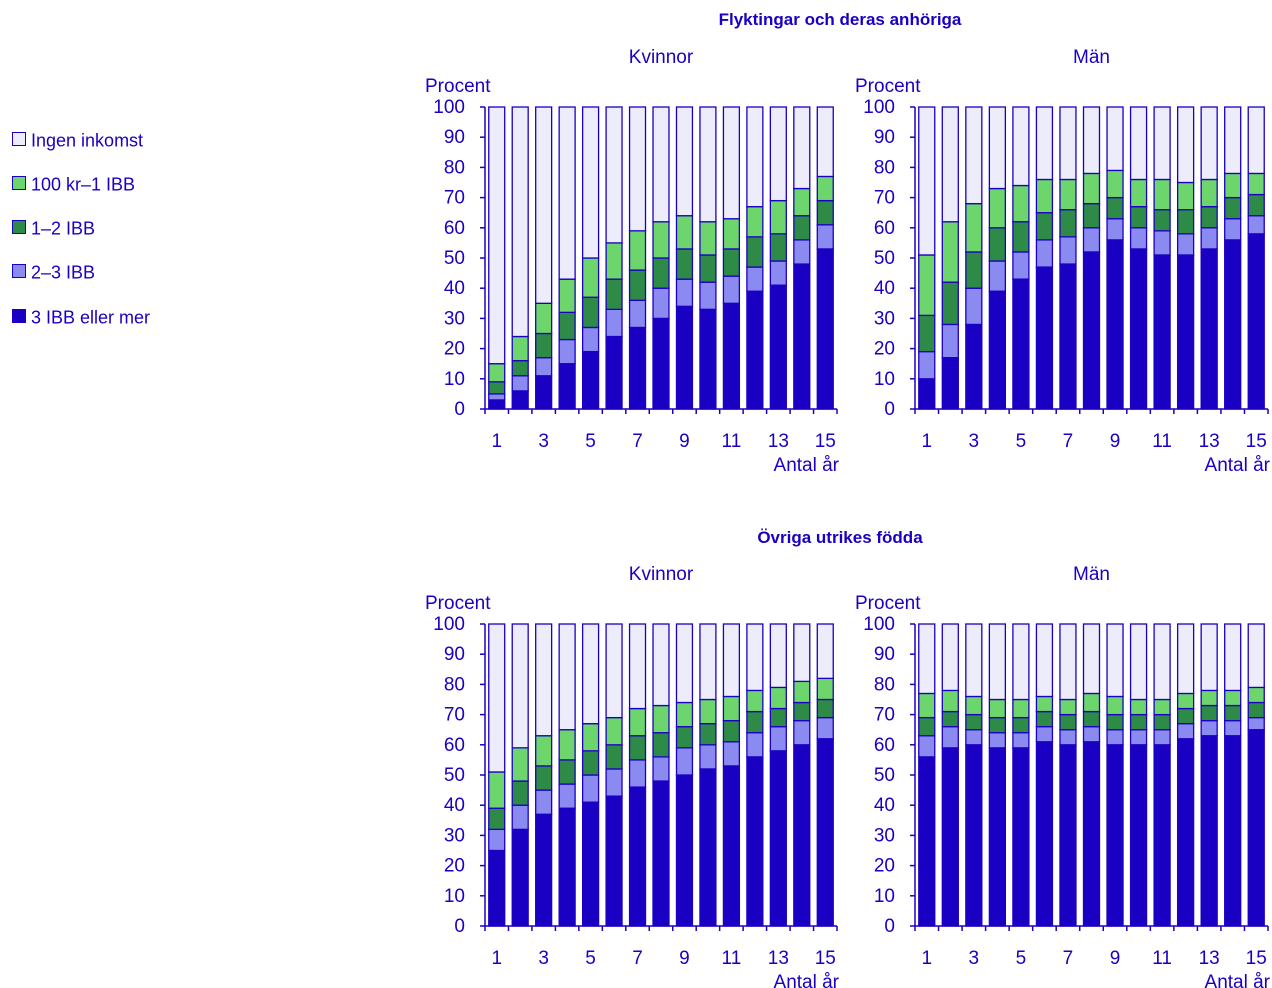 Image resolution: width=1272 pixels, height=988 pixels. What do you see at coordinates (449, 107) in the screenshot?
I see `y-tick-label: 100` at bounding box center [449, 107].